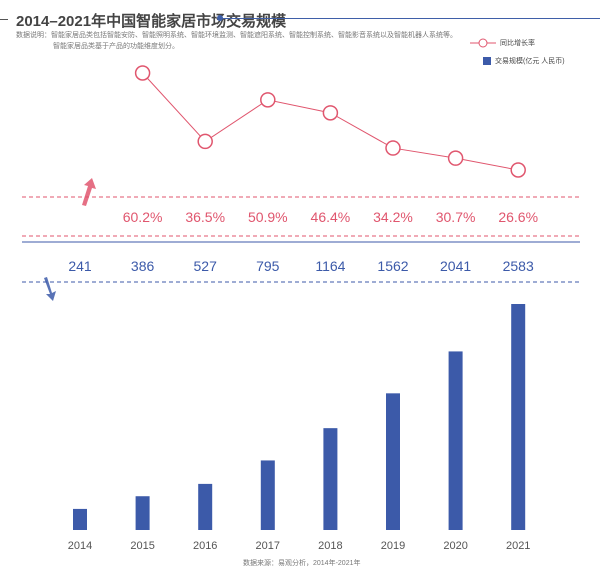 The height and width of the screenshot is (574, 600). Describe the element at coordinates (393, 461) in the screenshot. I see `bar-2019` at that location.